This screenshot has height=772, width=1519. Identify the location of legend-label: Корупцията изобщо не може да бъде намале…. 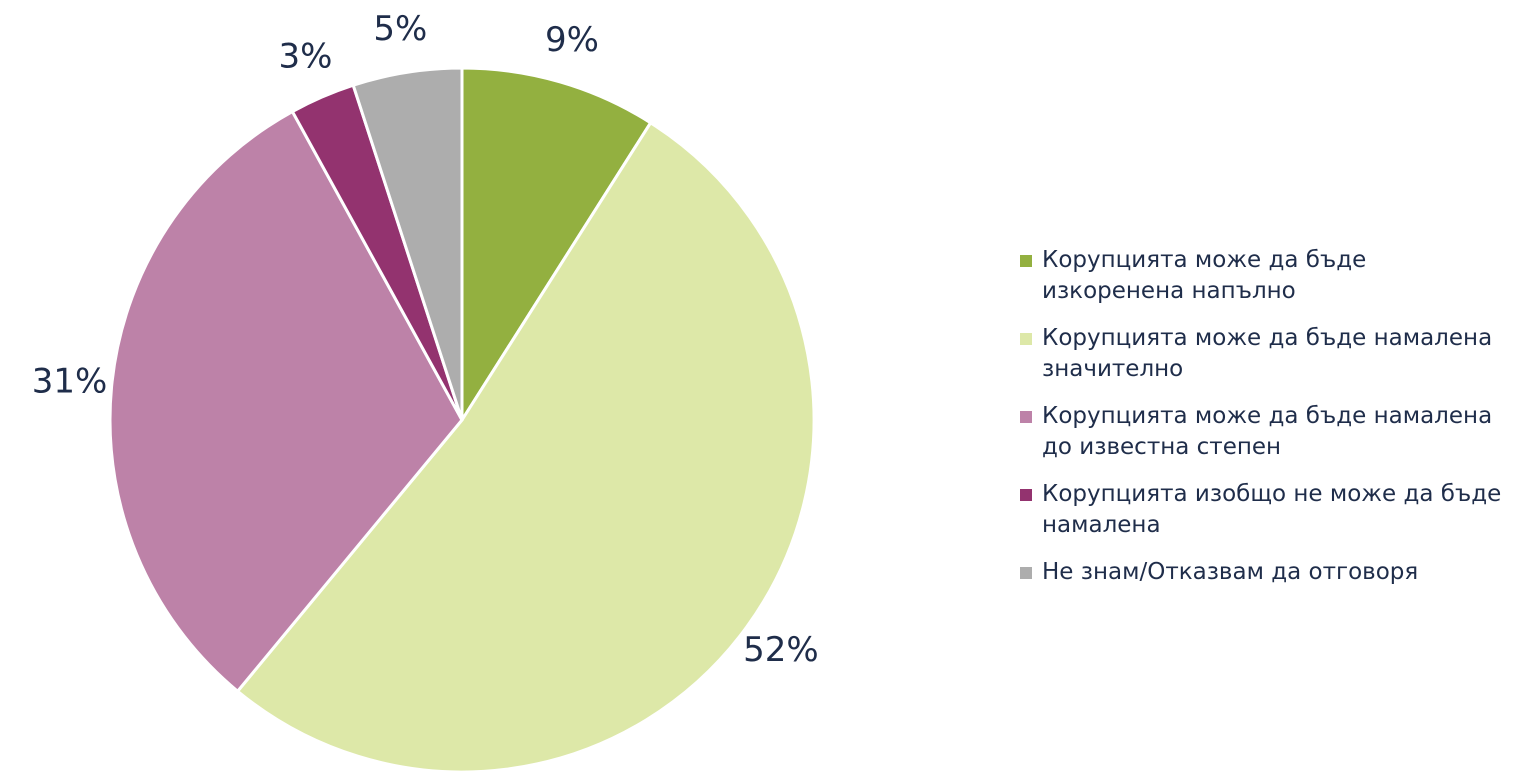
(1272, 509).